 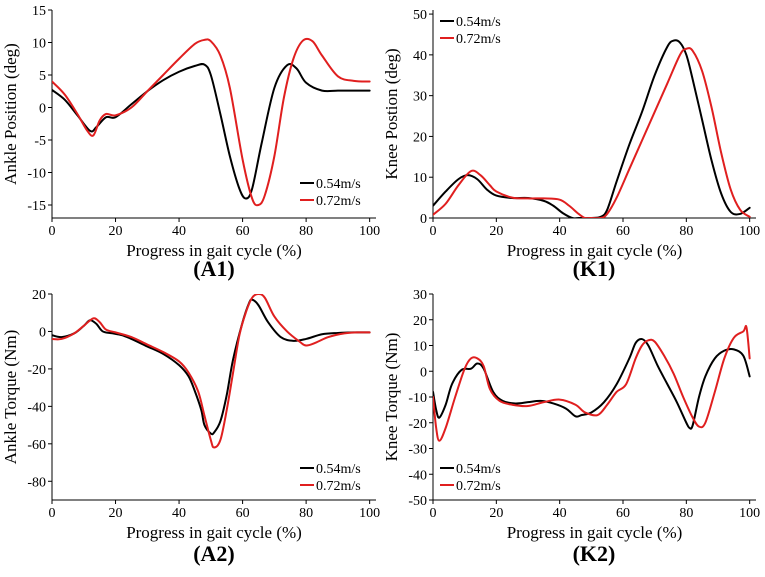 What do you see at coordinates (417, 450) in the screenshot?
I see `y-tick-label: -30` at bounding box center [417, 450].